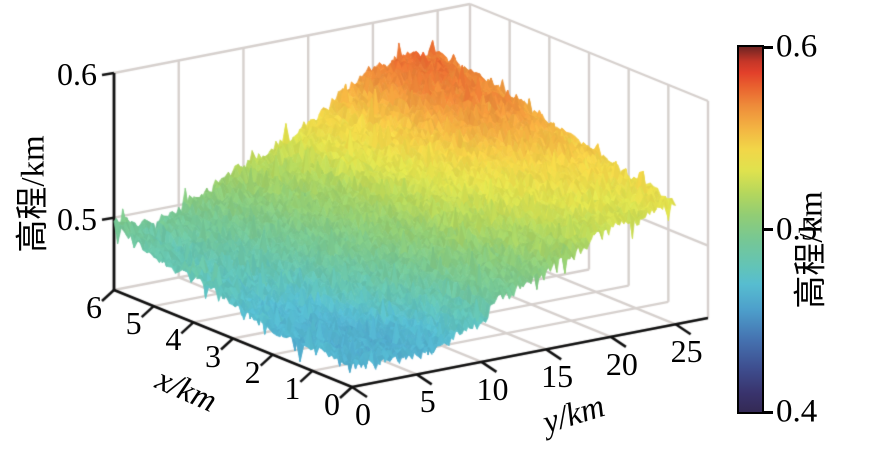 The width and height of the screenshot is (886, 473). I want to click on y-tick-label: 20, so click(621, 363).